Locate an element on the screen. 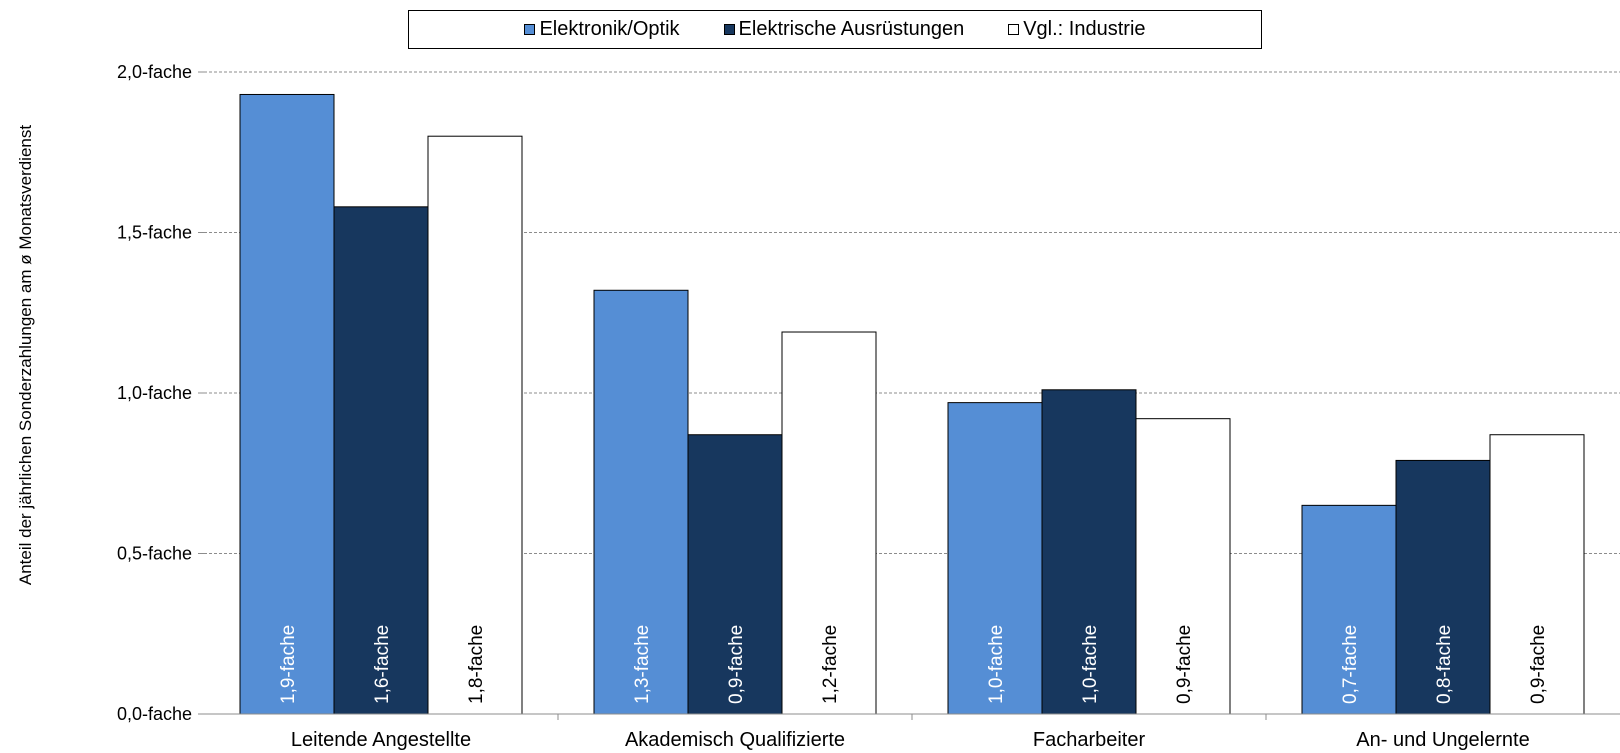  x-category-label: Akademisch Qualifizierte is located at coordinates (735, 740).